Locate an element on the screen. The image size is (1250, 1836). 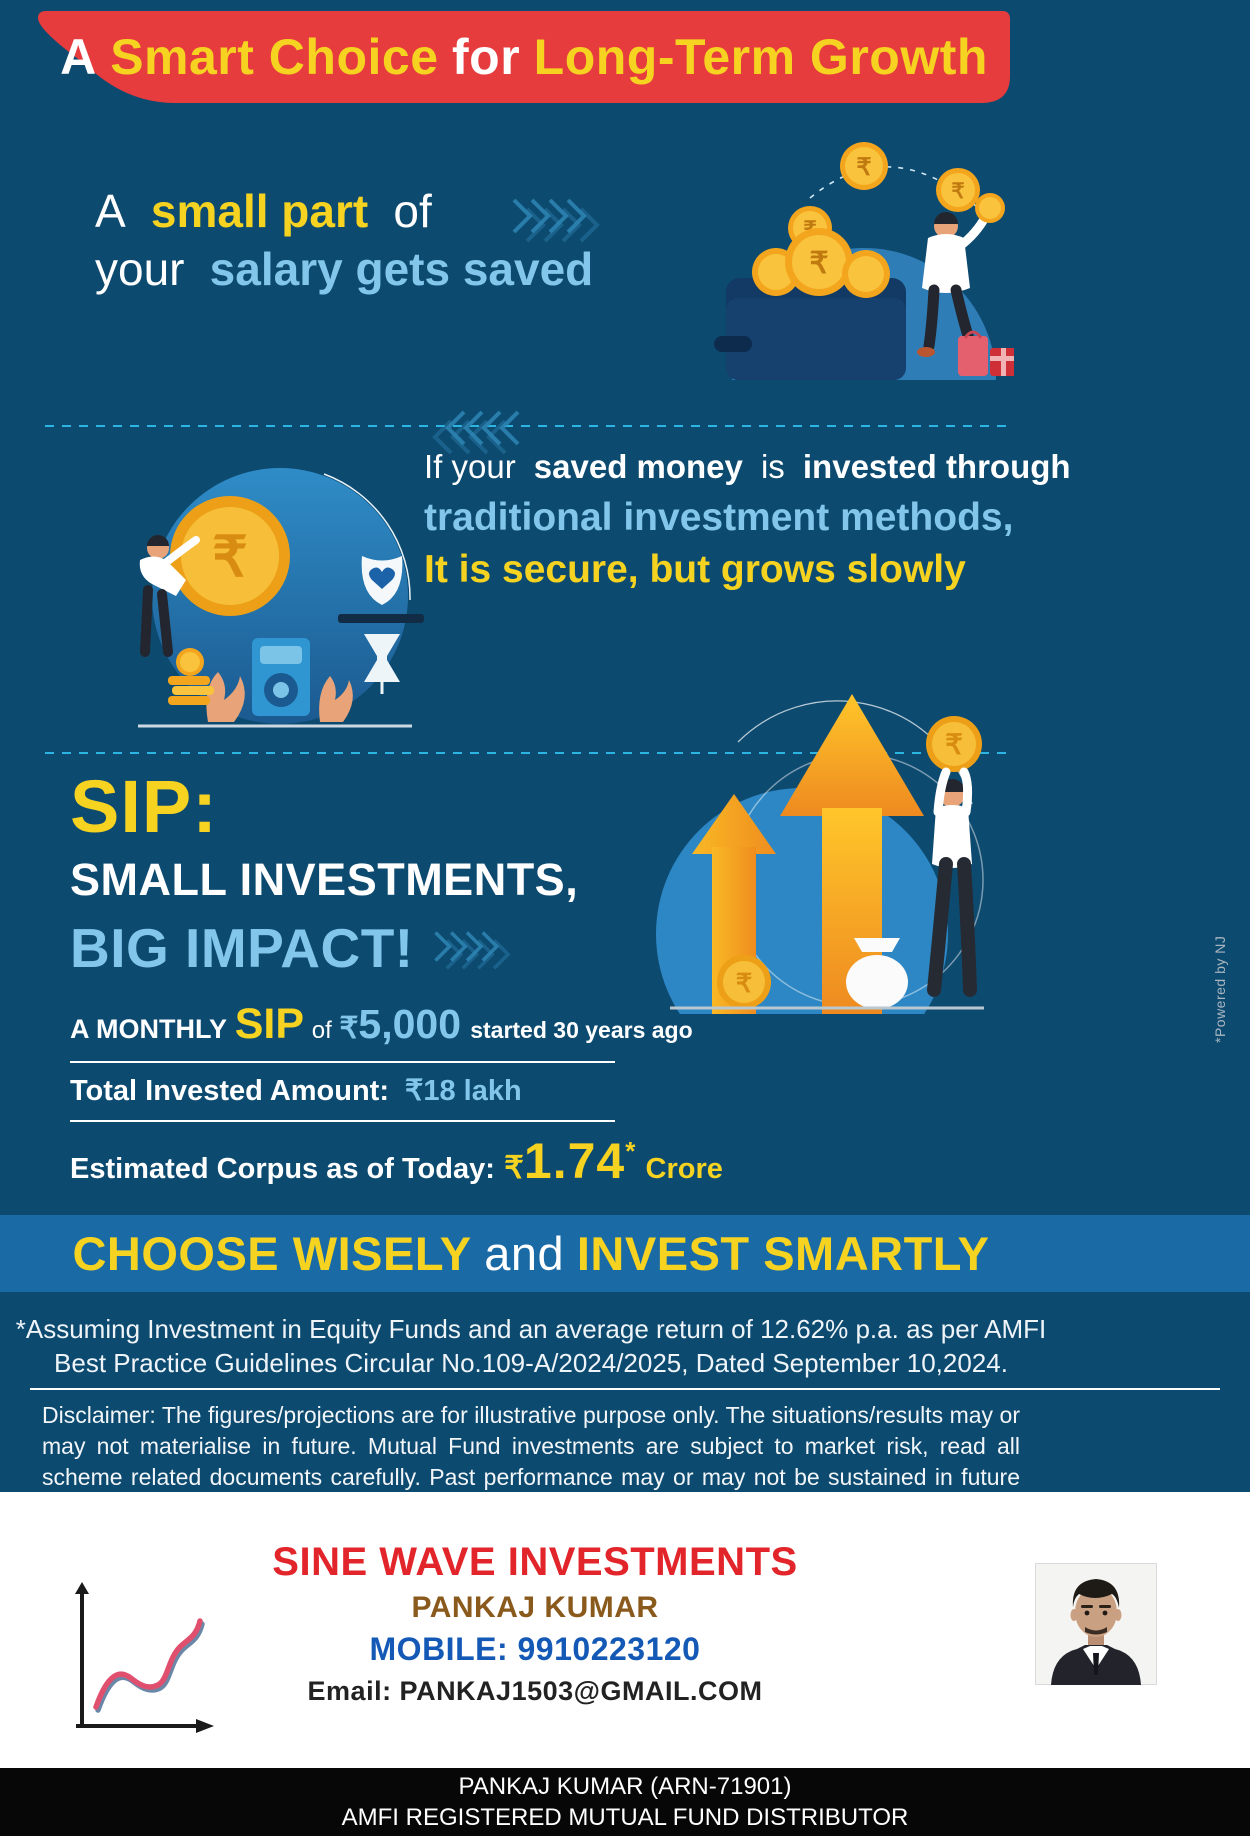
sip-subtitle1: SMALL INVESTMENTS, is located at coordinates (324, 879).